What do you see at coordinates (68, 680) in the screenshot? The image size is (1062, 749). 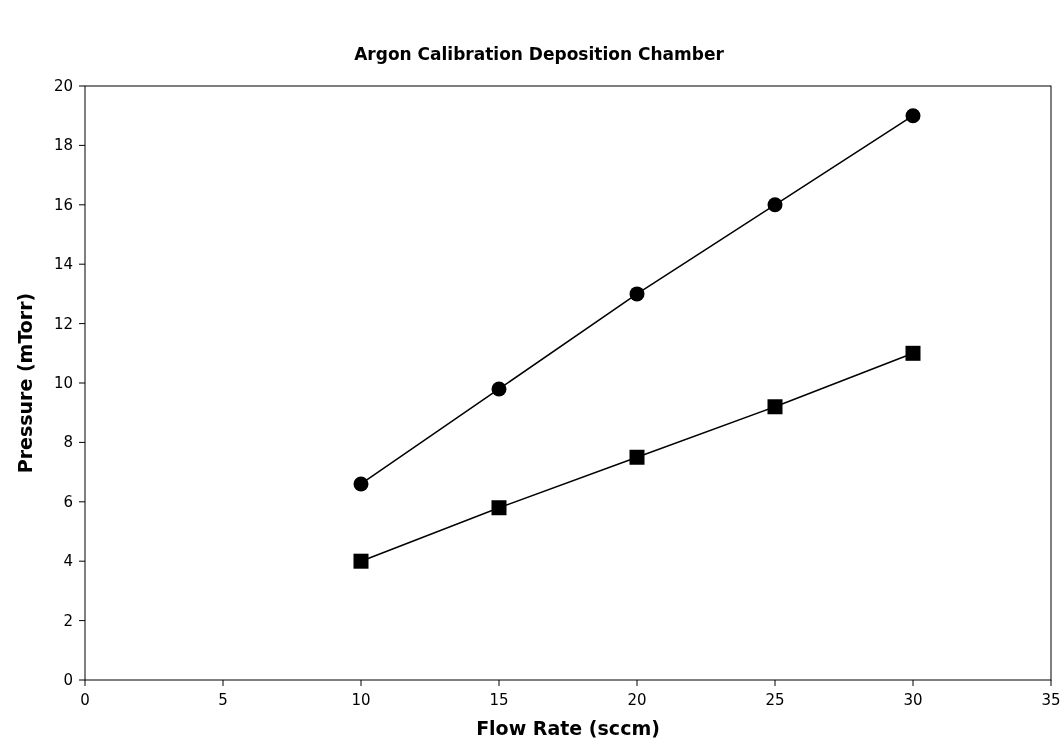 I see `y-tick-label: 0` at bounding box center [68, 680].